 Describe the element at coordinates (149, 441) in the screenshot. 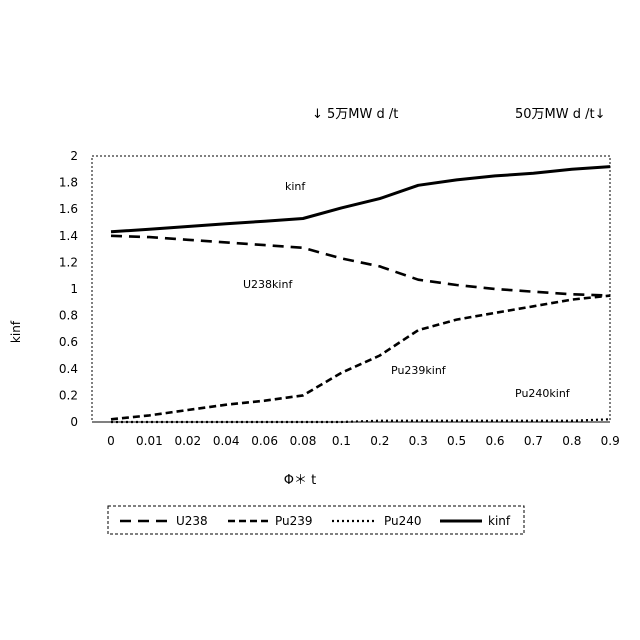

I see `x-tick-label: 0.01` at that location.